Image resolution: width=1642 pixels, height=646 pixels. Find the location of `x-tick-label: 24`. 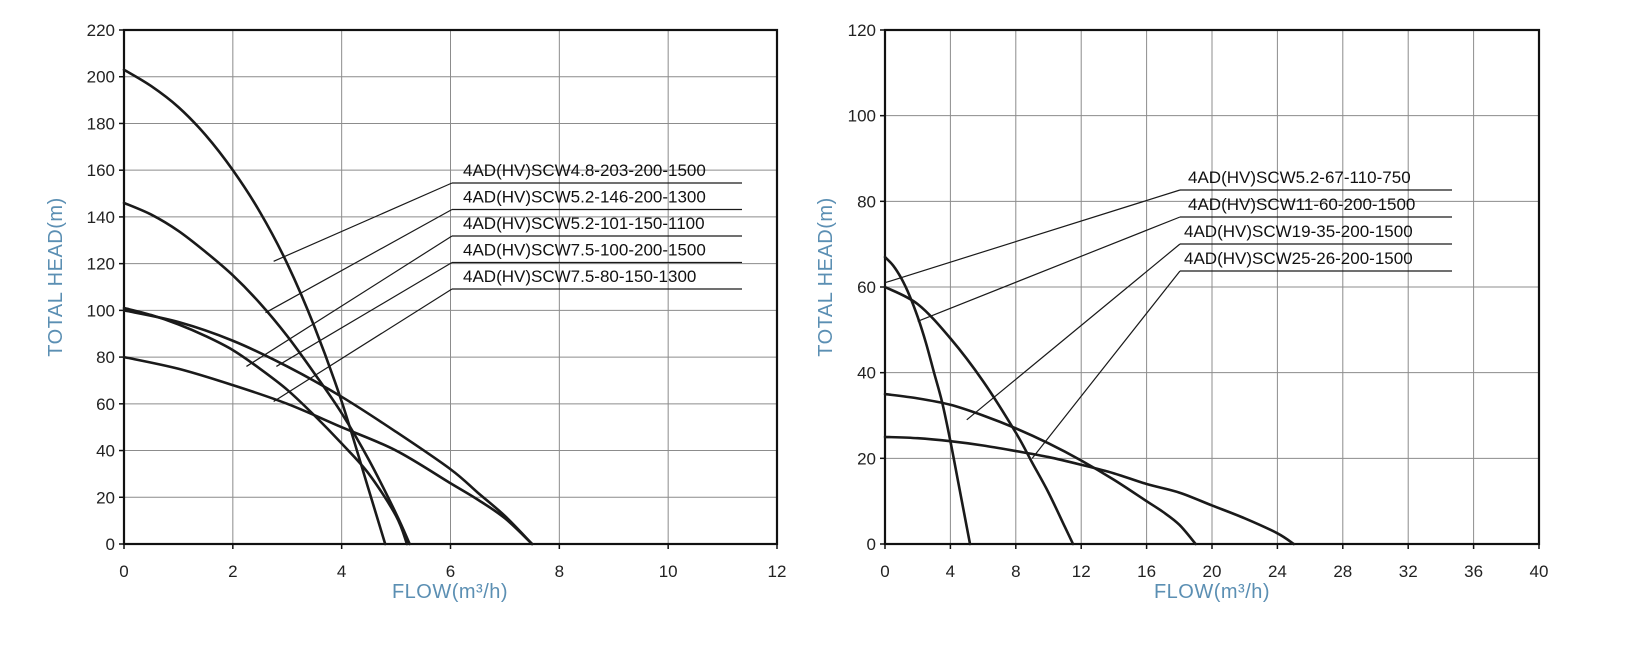

x-tick-label: 24 is located at coordinates (1277, 571).